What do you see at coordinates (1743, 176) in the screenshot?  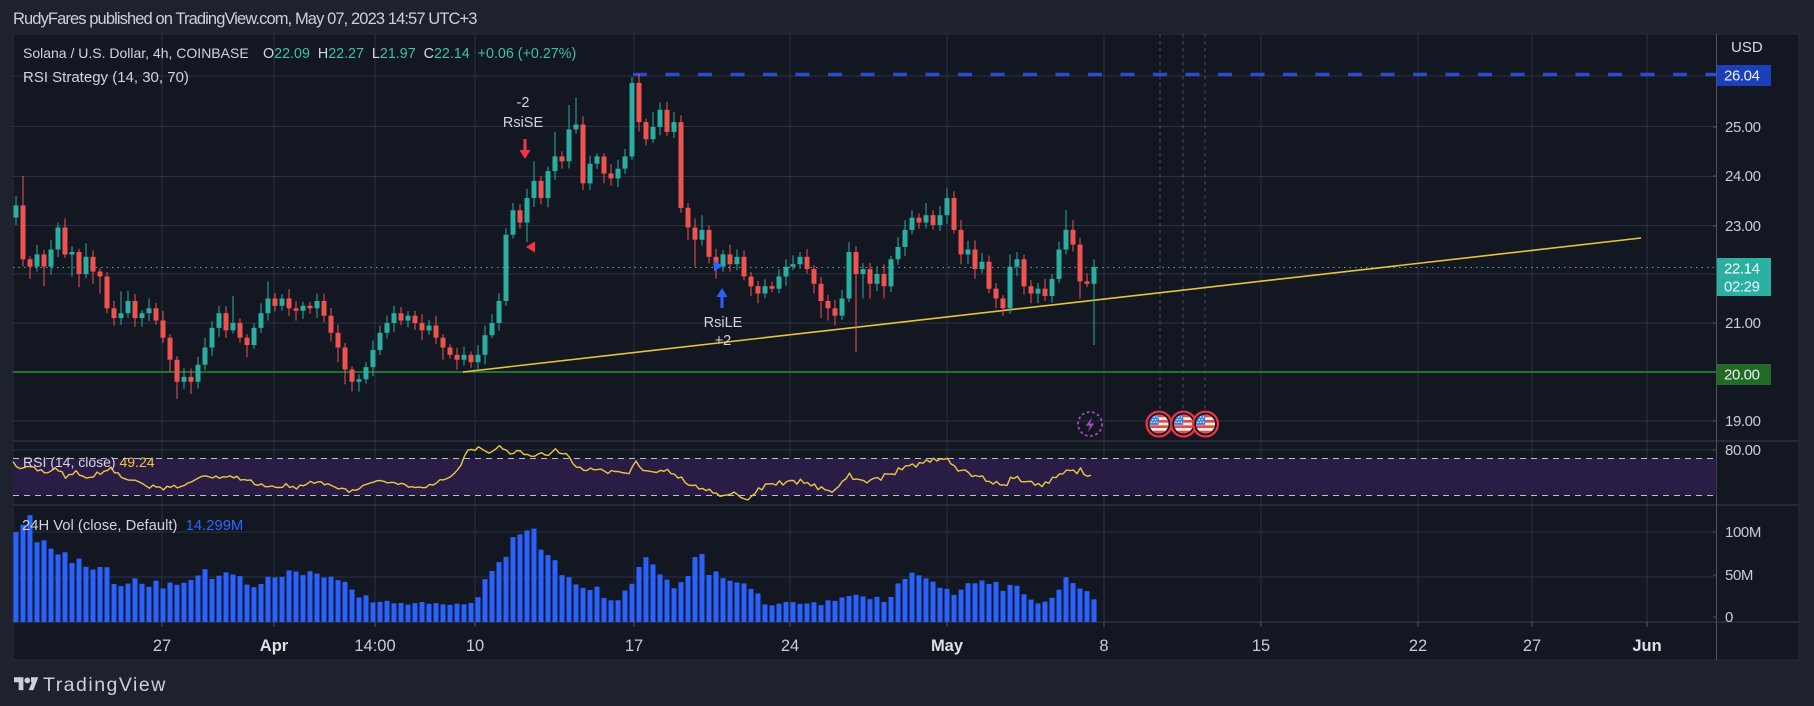 I see `svg-text: 24.00` at bounding box center [1743, 176].